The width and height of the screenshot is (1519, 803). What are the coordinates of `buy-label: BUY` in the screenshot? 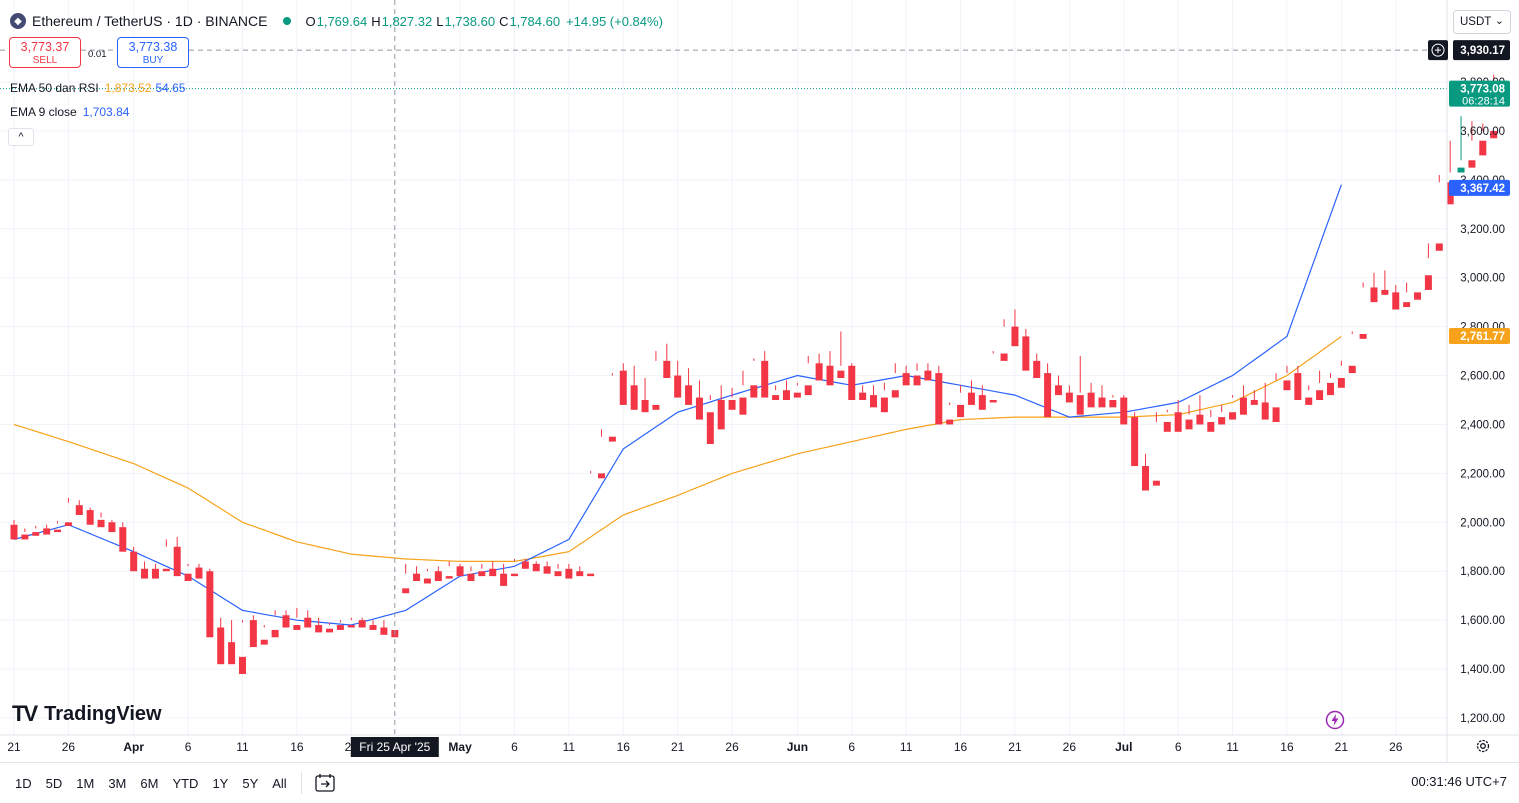 It's located at (153, 60).